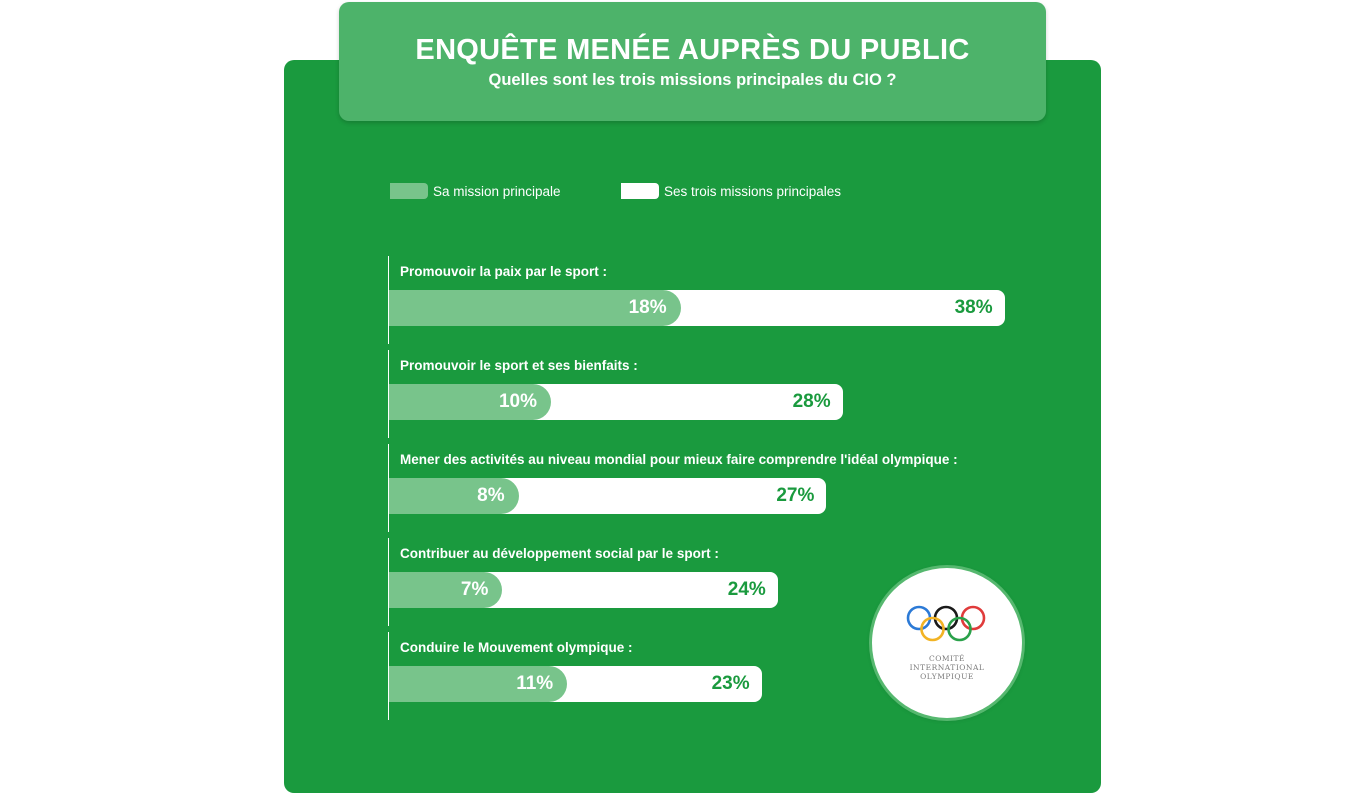 This screenshot has width=1366, height=800. I want to click on legend-three-swatch, so click(640, 191).